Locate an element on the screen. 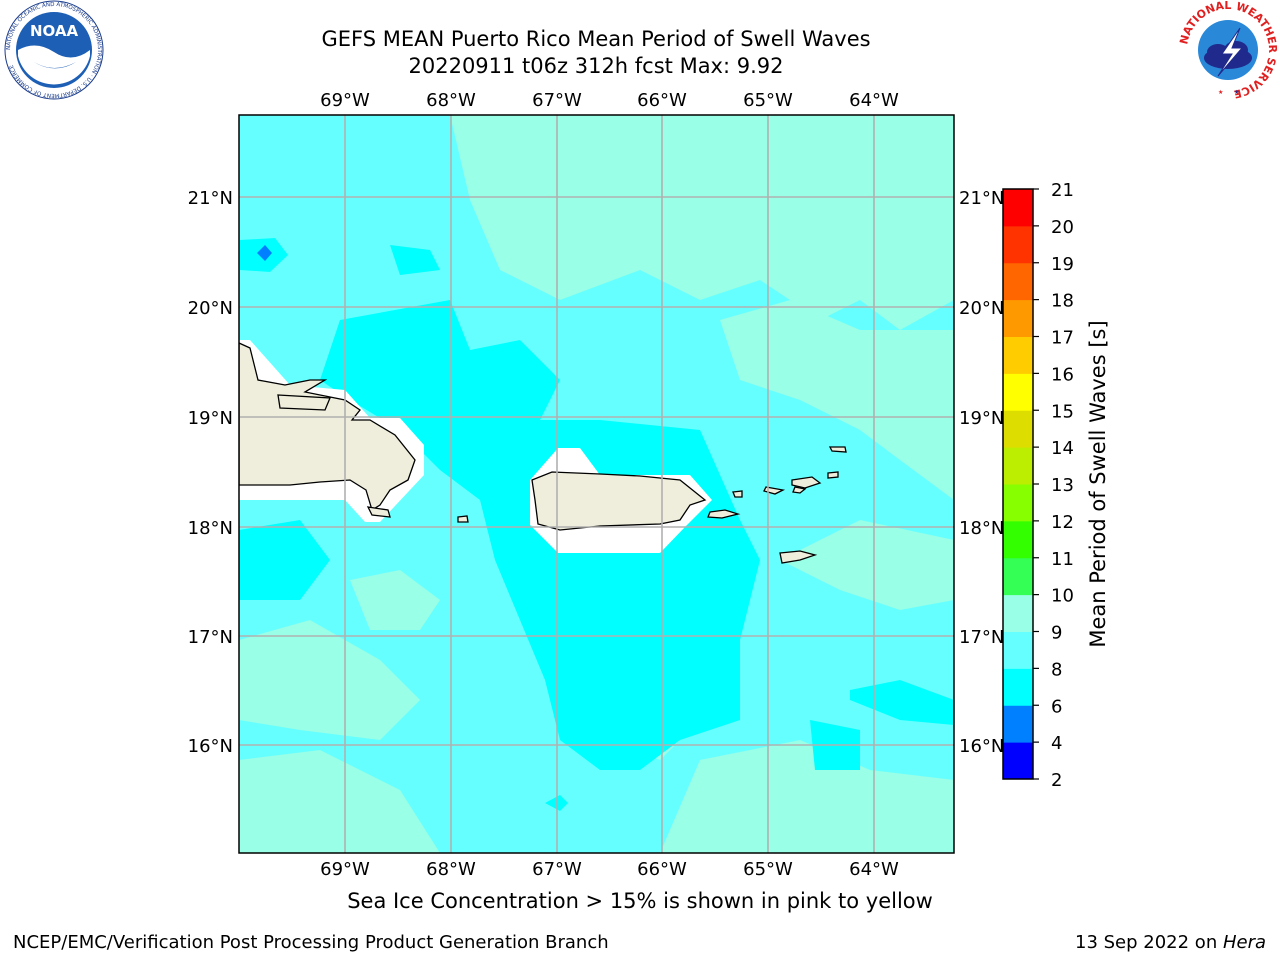  colorbar-tick-label: 21 is located at coordinates (1062, 190).